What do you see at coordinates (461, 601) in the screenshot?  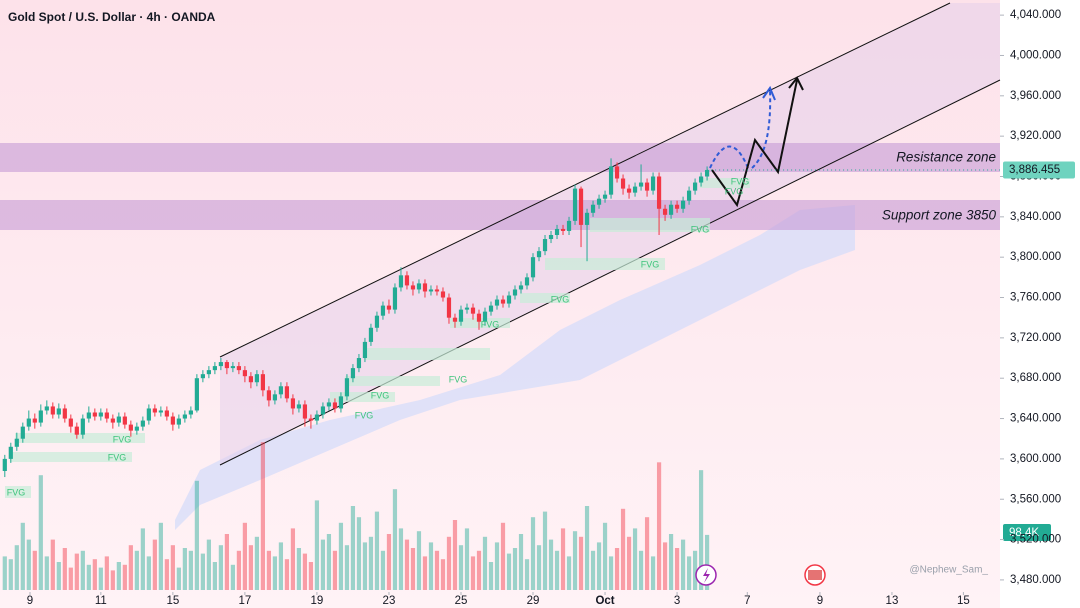 I see `x-tick-label: 25` at bounding box center [461, 601].